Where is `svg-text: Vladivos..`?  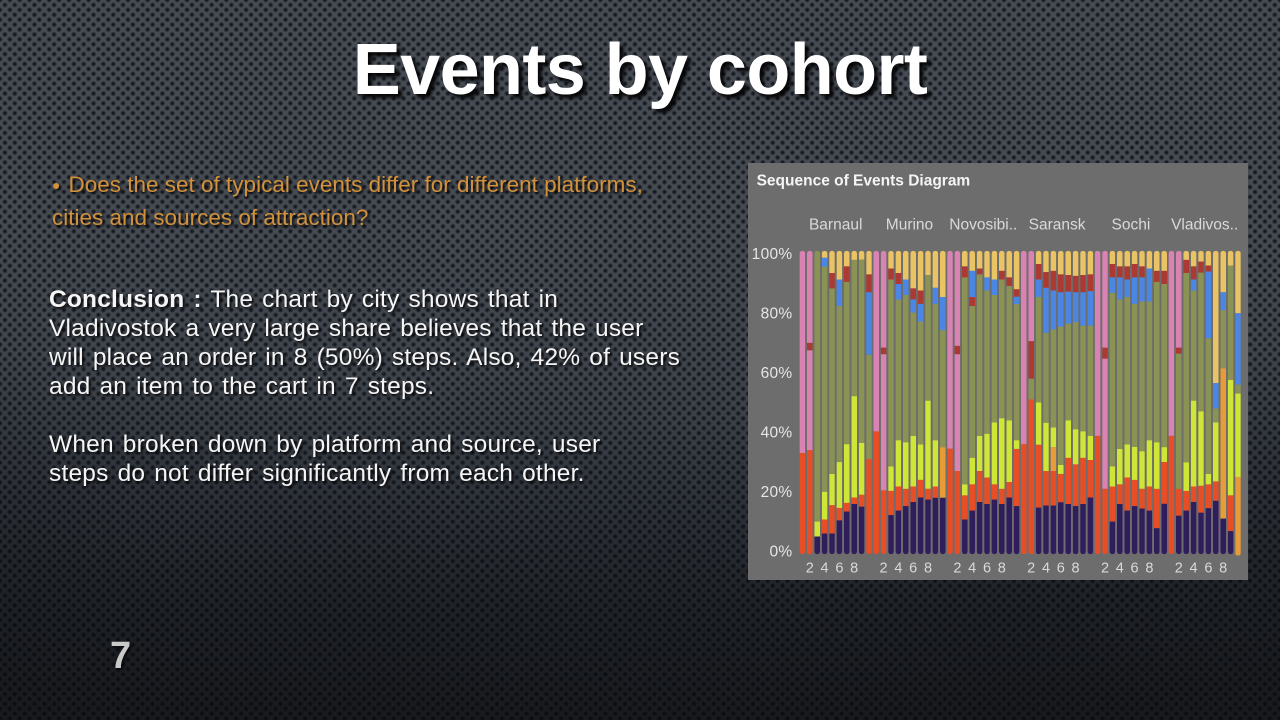
svg-text: Vladivos.. is located at coordinates (1204, 225).